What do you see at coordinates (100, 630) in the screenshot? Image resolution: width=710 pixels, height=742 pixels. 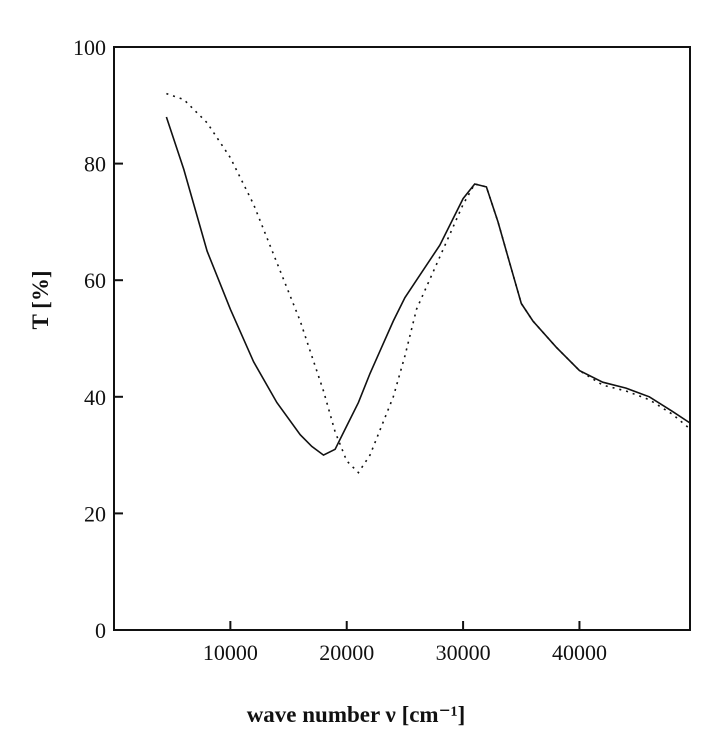 I see `y-tick-label: 0` at bounding box center [100, 630].